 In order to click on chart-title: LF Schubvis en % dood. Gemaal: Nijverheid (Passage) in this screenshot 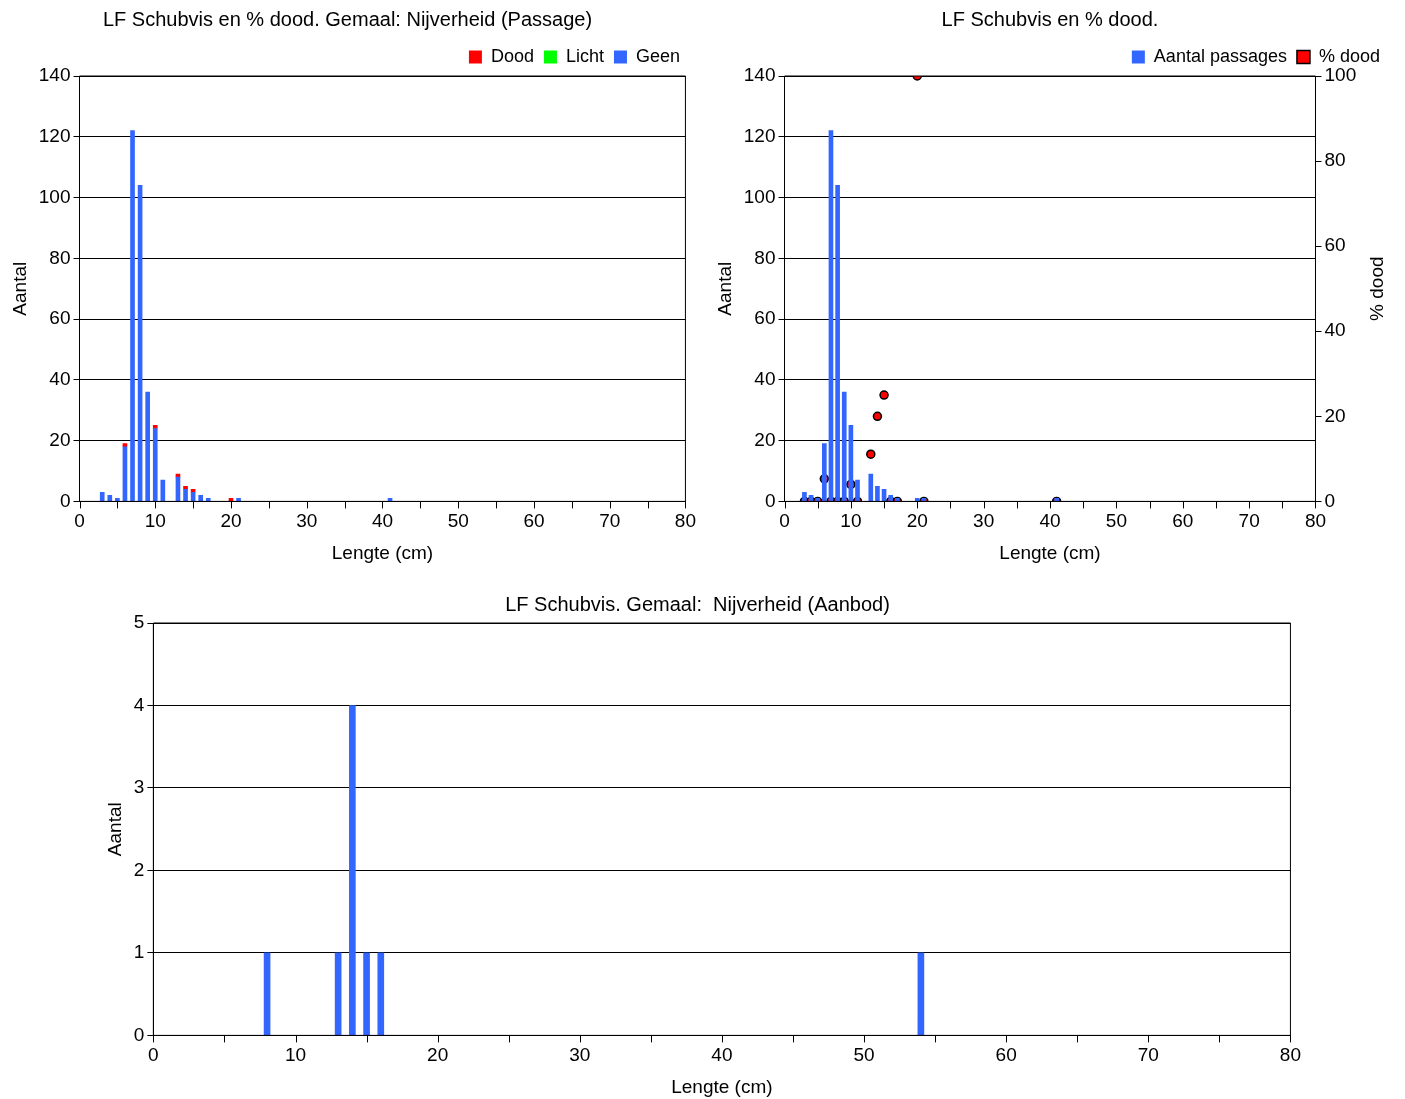, I will do `click(347, 18)`.